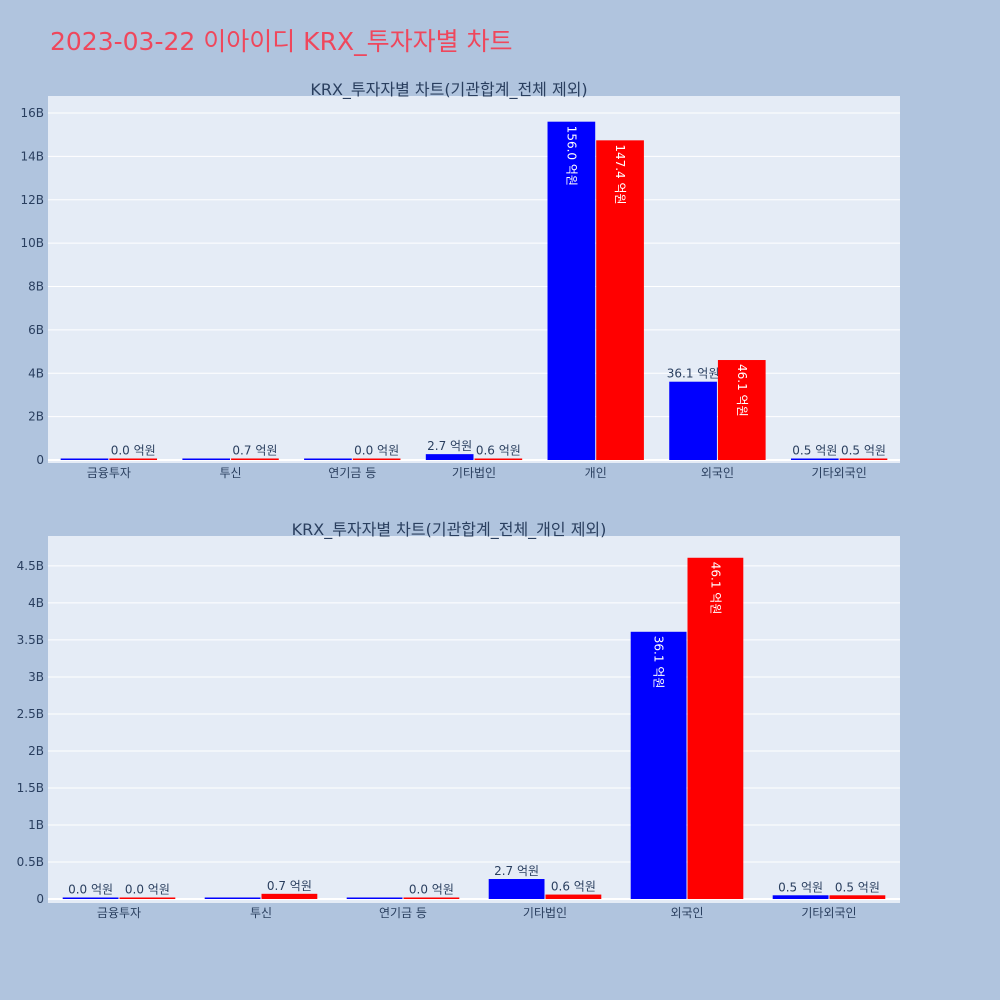 The width and height of the screenshot is (1000, 1000). I want to click on y-tick-label: 16B, so click(32, 113).